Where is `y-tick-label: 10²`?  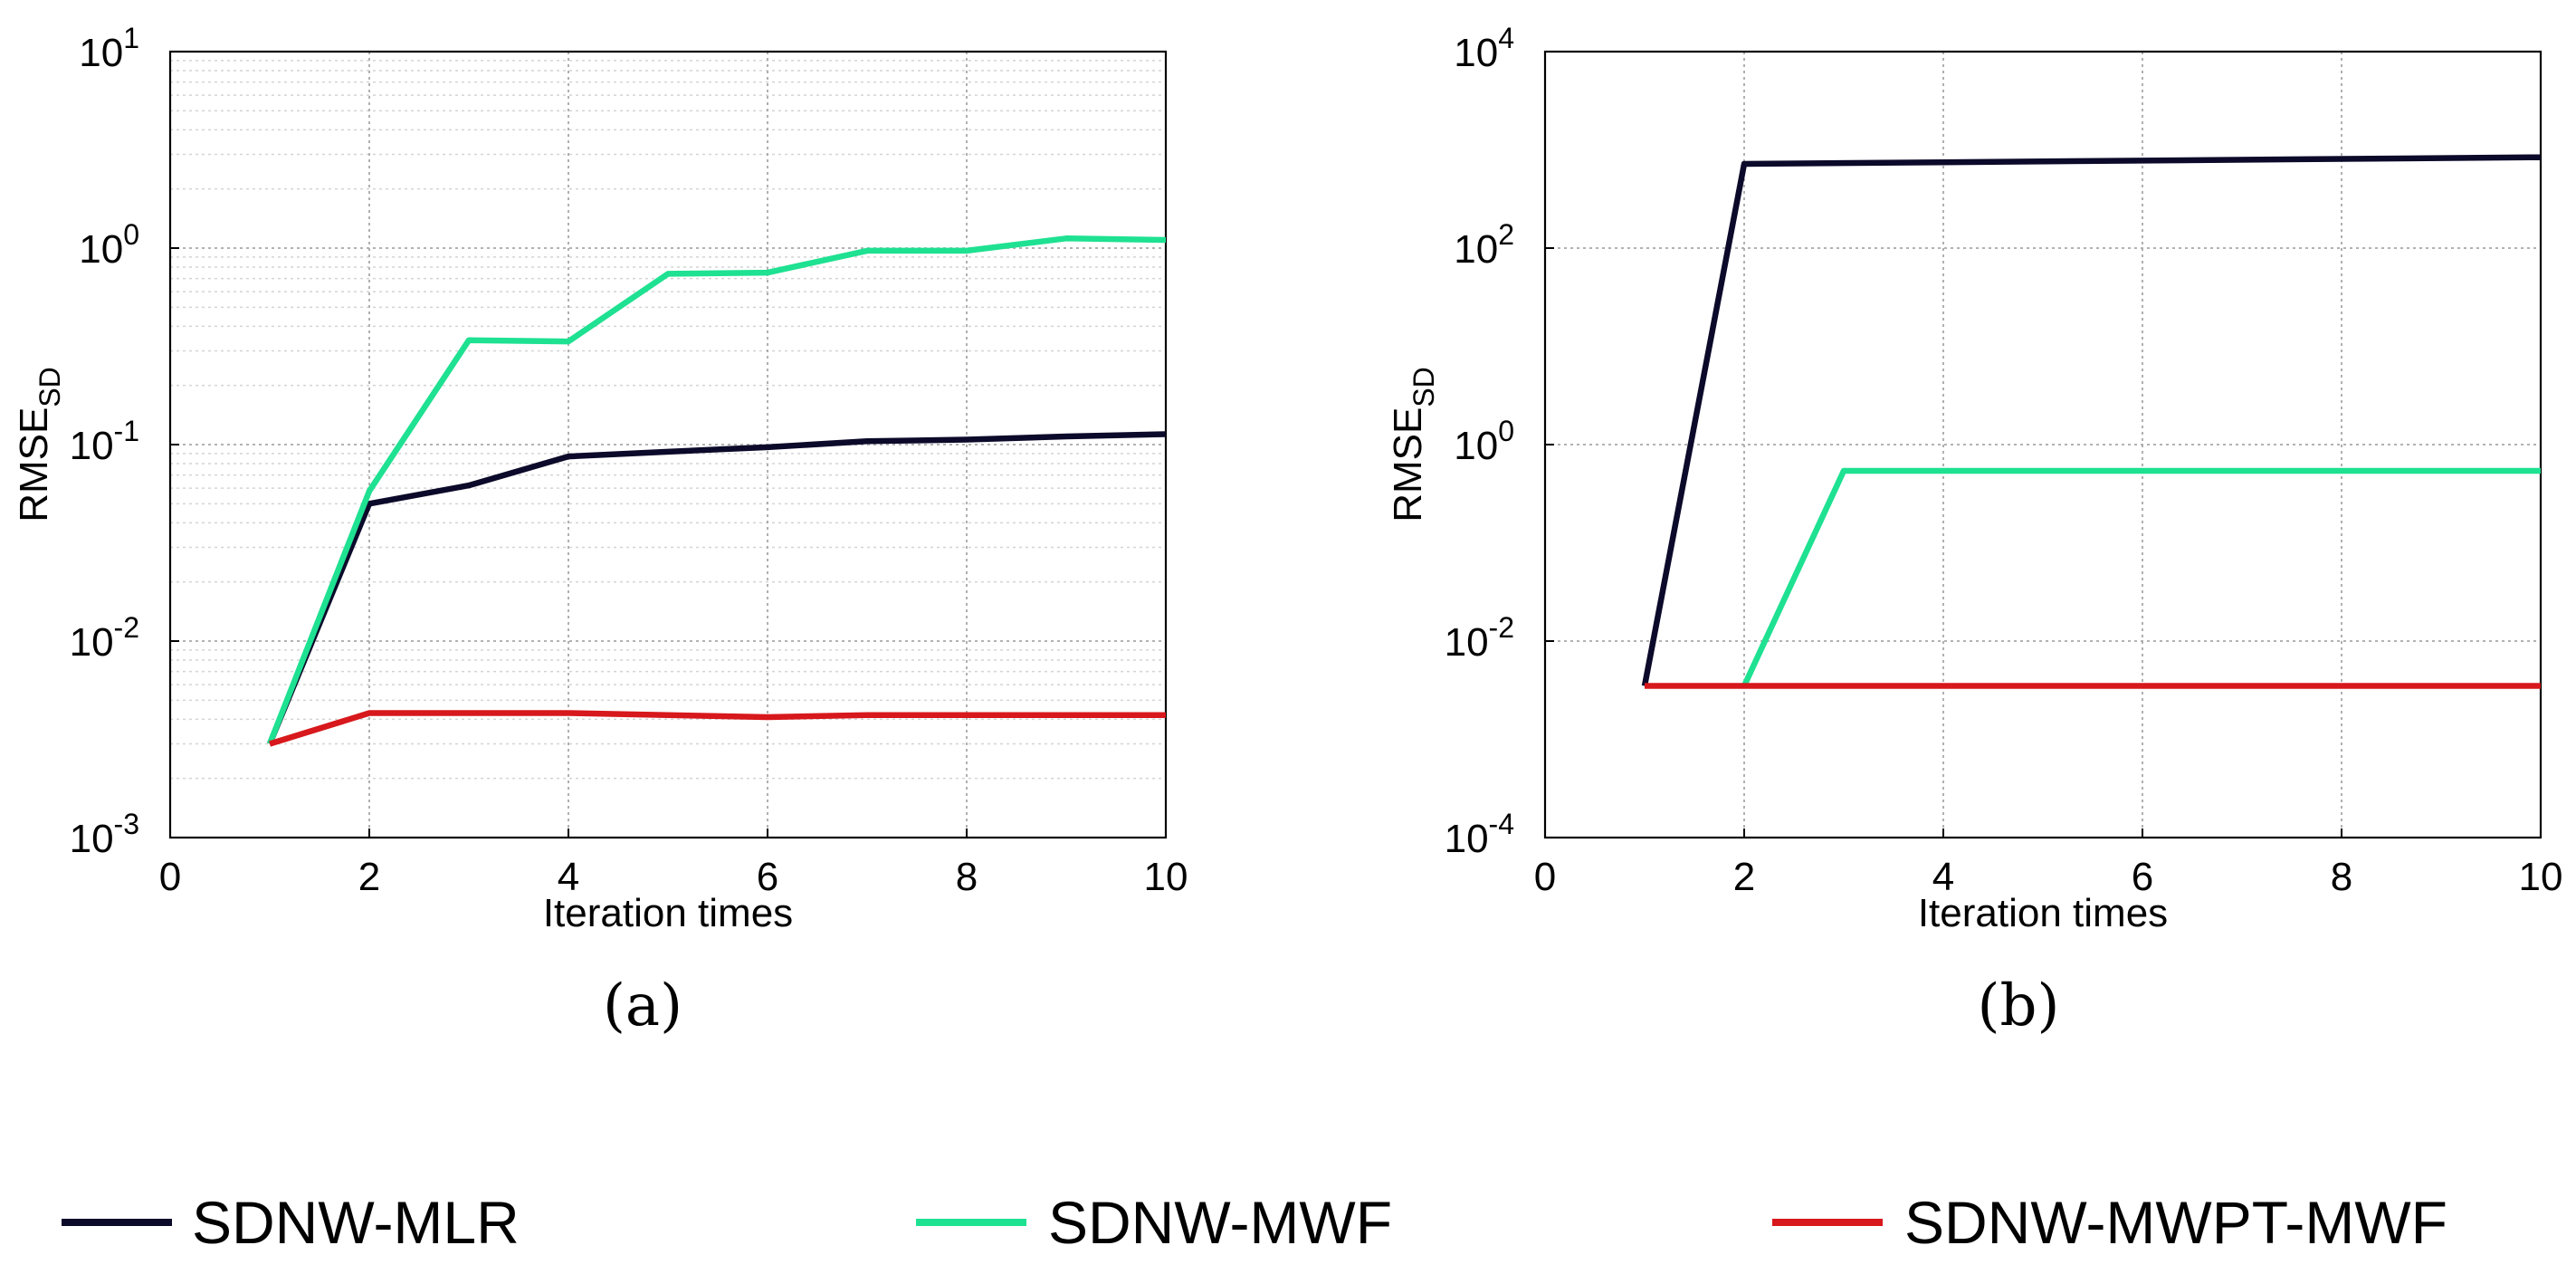
y-tick-label: 10² is located at coordinates (1484, 245).